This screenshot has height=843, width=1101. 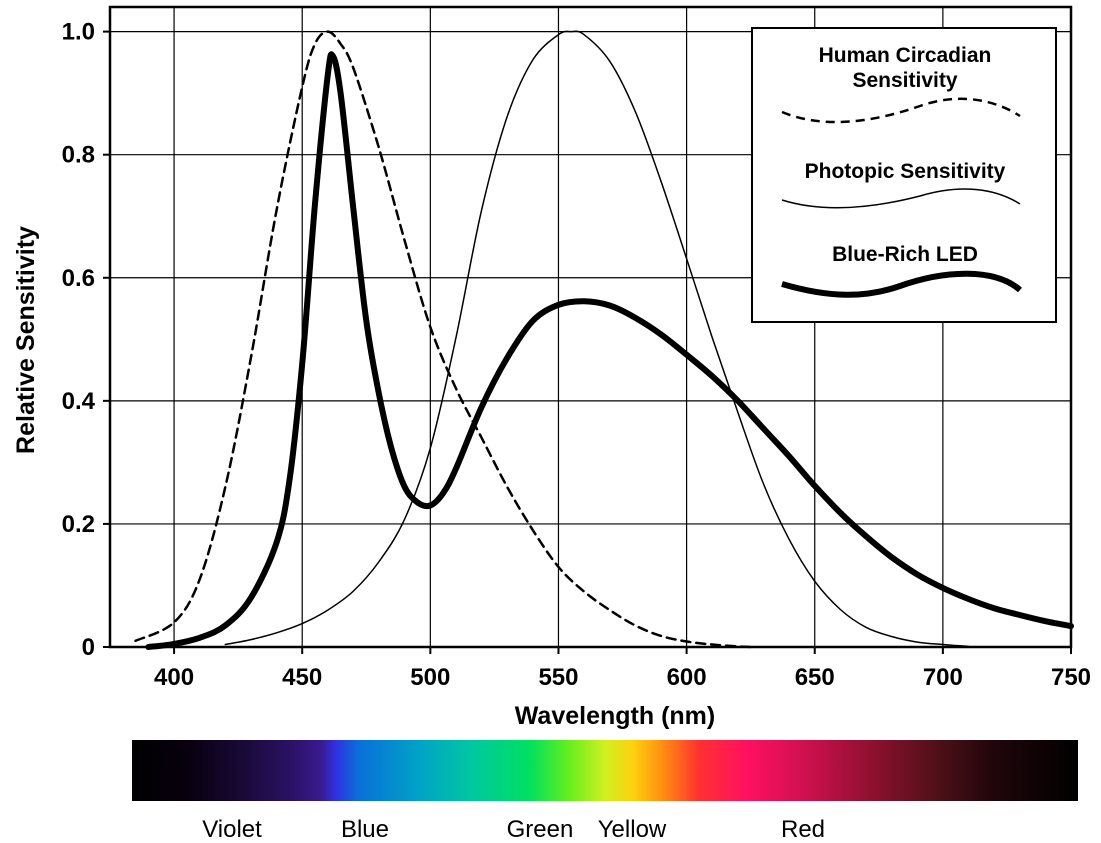 What do you see at coordinates (905, 254) in the screenshot?
I see `legend-label-led: Blue-Rich LED` at bounding box center [905, 254].